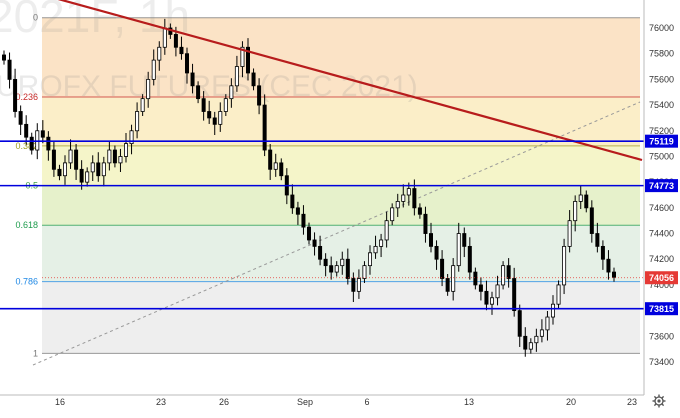 Image resolution: width=680 pixels, height=418 pixels. What do you see at coordinates (95, 21) in the screenshot?
I see `watermark-top: 2021F, 1h` at bounding box center [95, 21].